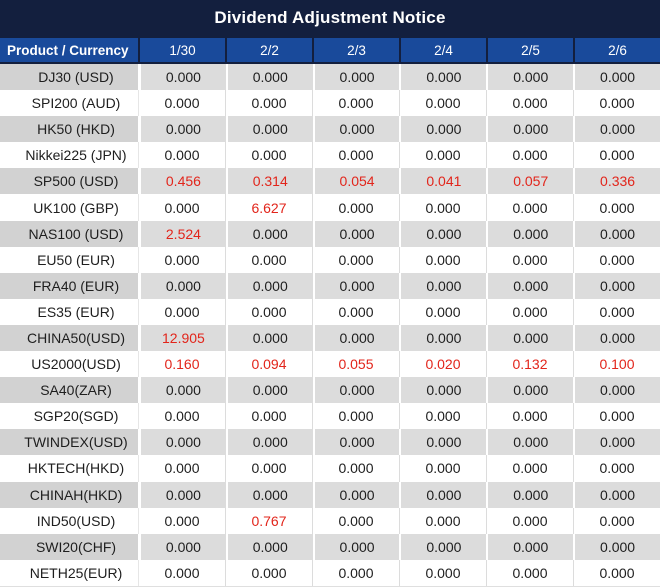  I want to click on value-cell: 0.094, so click(268, 364).